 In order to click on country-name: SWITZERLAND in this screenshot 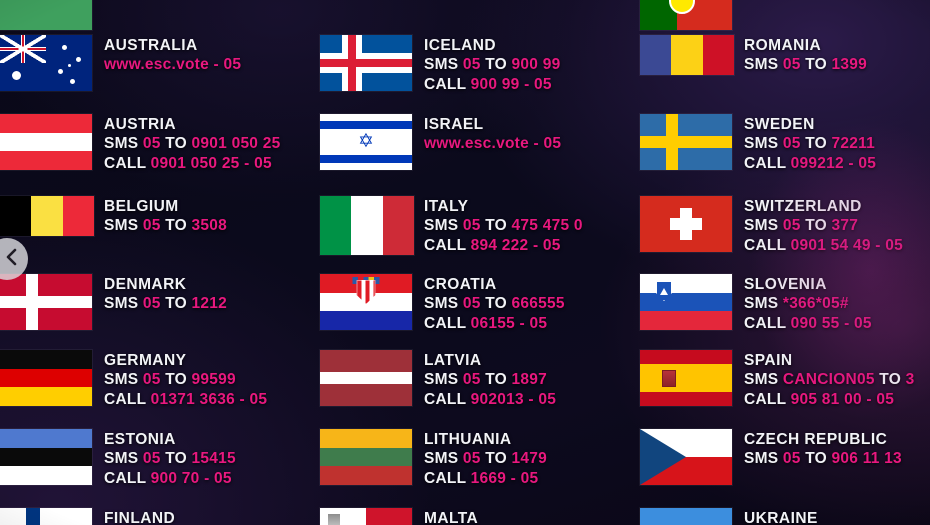, I will do `click(803, 206)`.